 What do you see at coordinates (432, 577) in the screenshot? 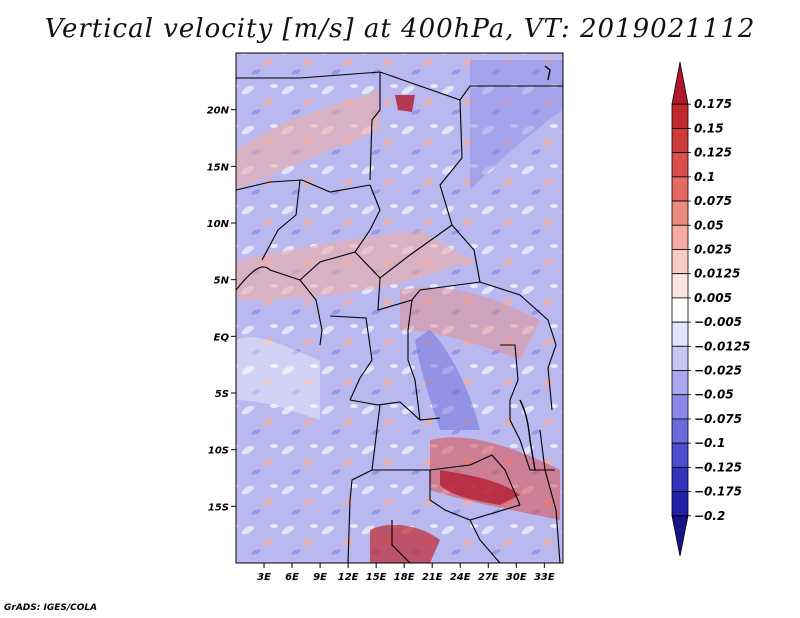
I see `lon-tick-label: 21E` at bounding box center [432, 577].